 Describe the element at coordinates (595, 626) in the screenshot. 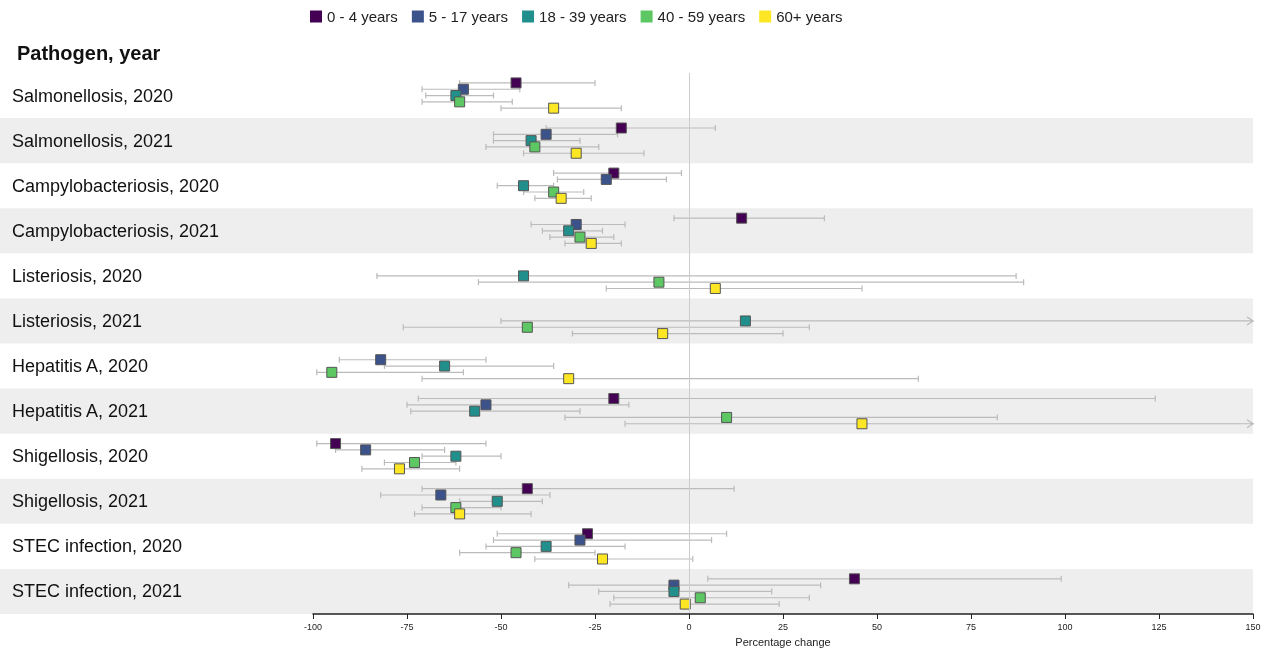

I see `x-tick-label: -25` at that location.